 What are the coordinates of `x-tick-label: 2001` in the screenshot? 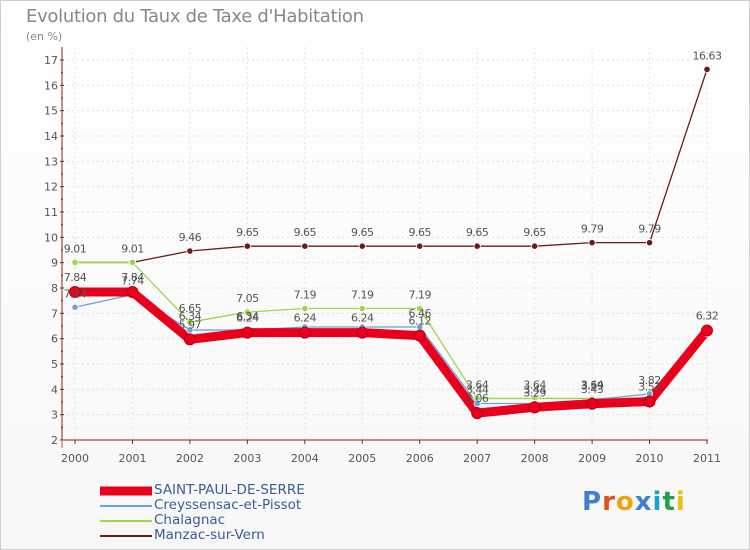 It's located at (132, 458).